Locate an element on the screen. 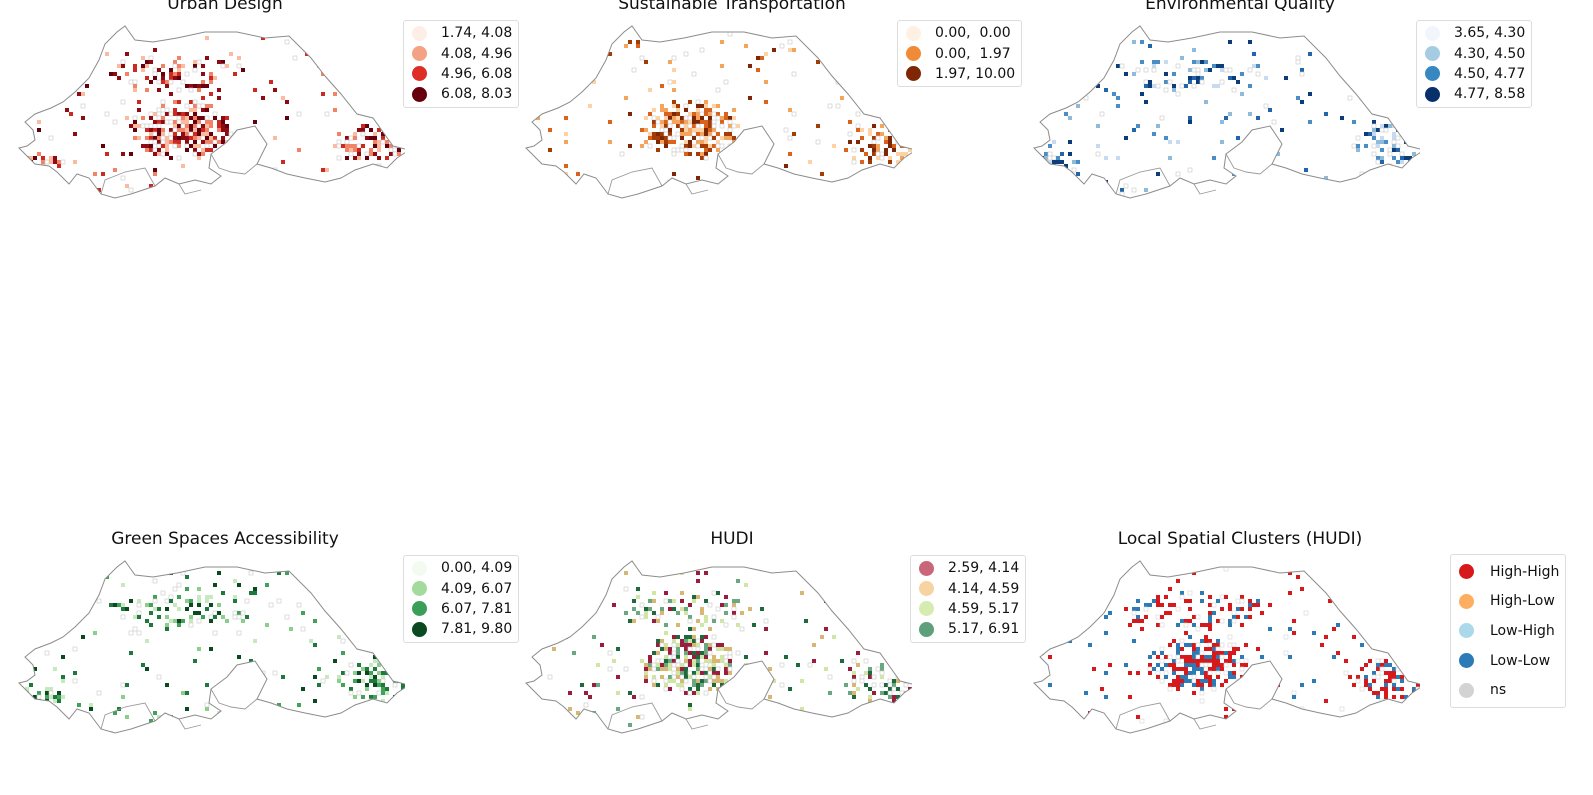  legend-label: 0.00, 1.97 is located at coordinates (973, 53).